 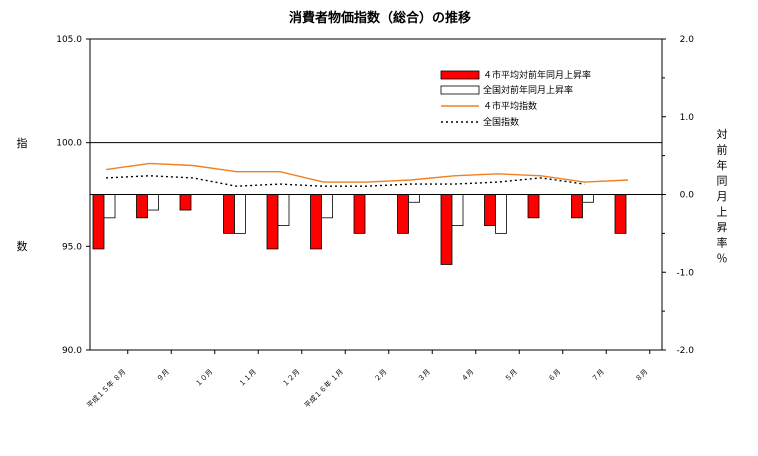 I want to click on x-tick-label: １１月, so click(x=247, y=378).